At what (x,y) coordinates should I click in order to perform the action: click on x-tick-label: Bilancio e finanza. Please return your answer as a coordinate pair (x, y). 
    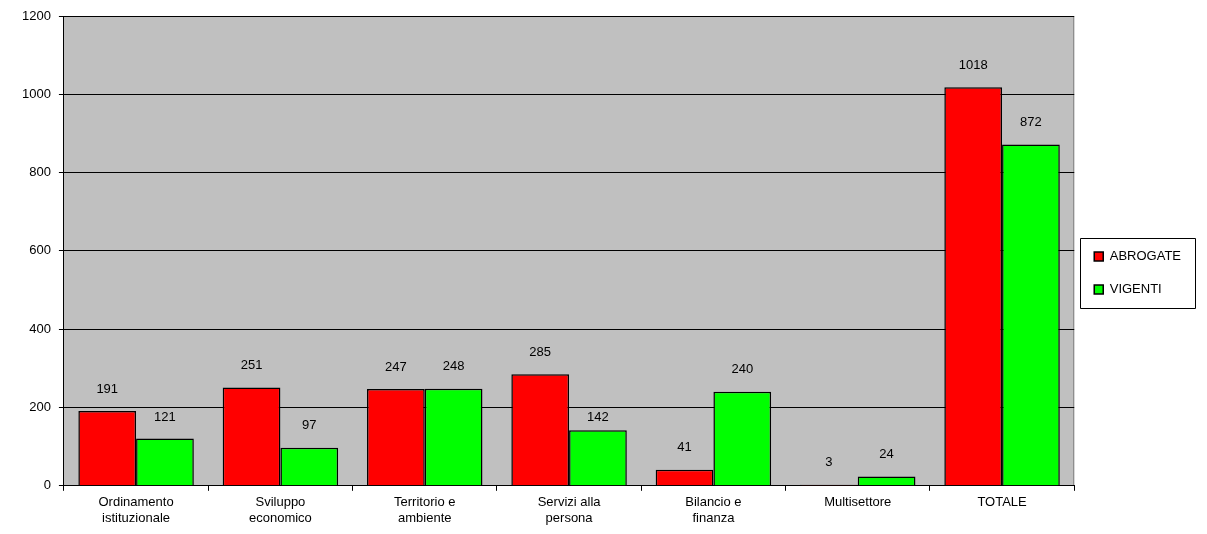
    Looking at the image, I should click on (713, 509).